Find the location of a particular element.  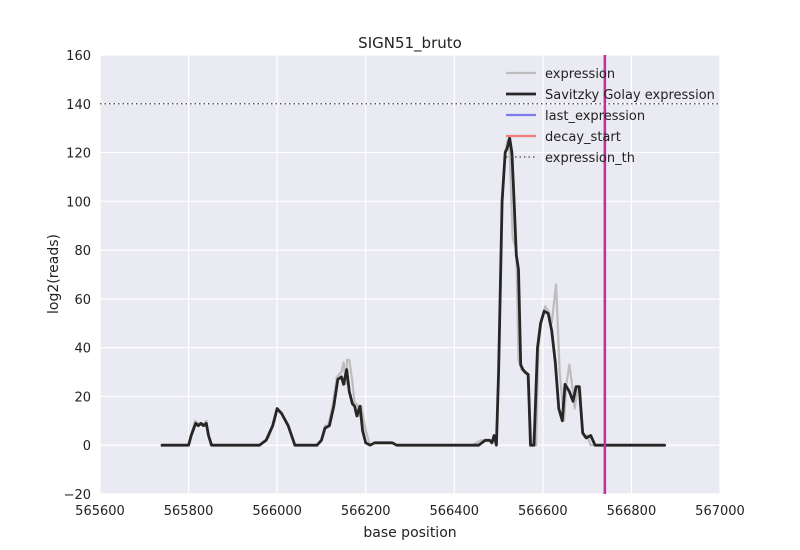

legend-label: expression_th is located at coordinates (590, 158).